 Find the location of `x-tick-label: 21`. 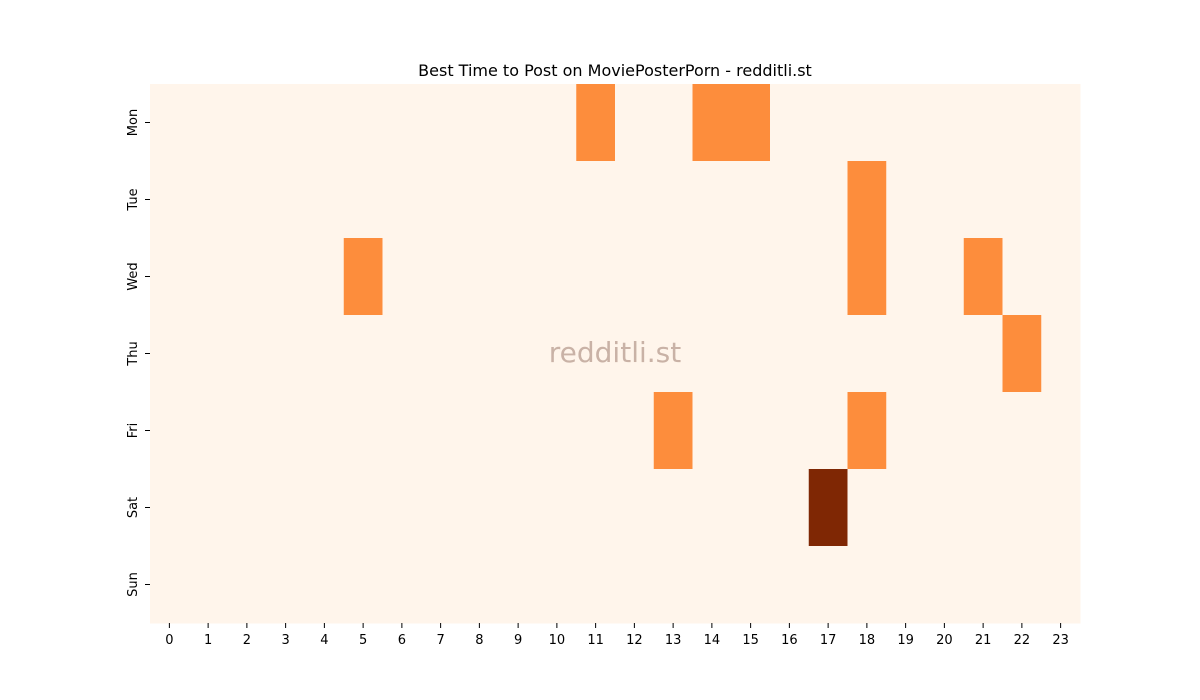

x-tick-label: 21 is located at coordinates (983, 640).